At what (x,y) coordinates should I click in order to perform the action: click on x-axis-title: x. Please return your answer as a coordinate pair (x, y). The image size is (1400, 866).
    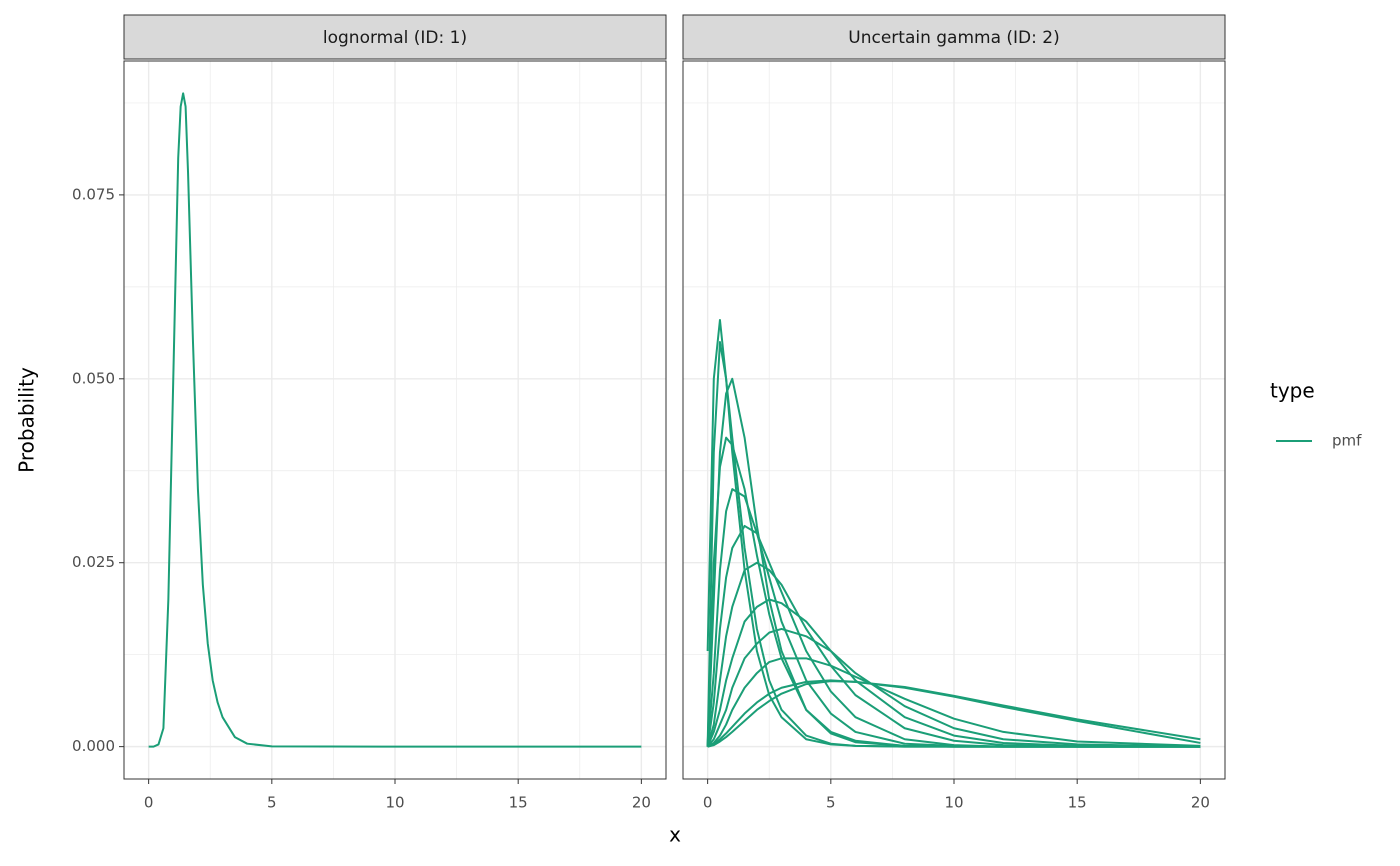
    Looking at the image, I should click on (675, 835).